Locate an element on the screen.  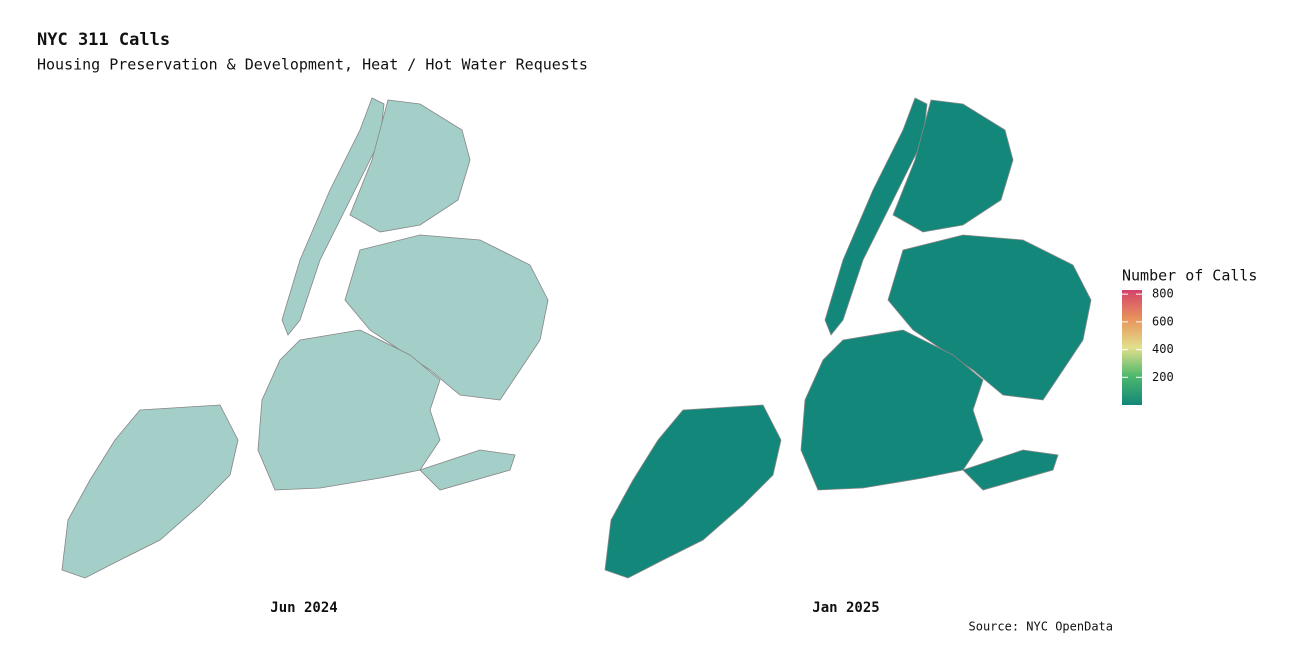
legend-tick-label: 600 is located at coordinates (1163, 321).